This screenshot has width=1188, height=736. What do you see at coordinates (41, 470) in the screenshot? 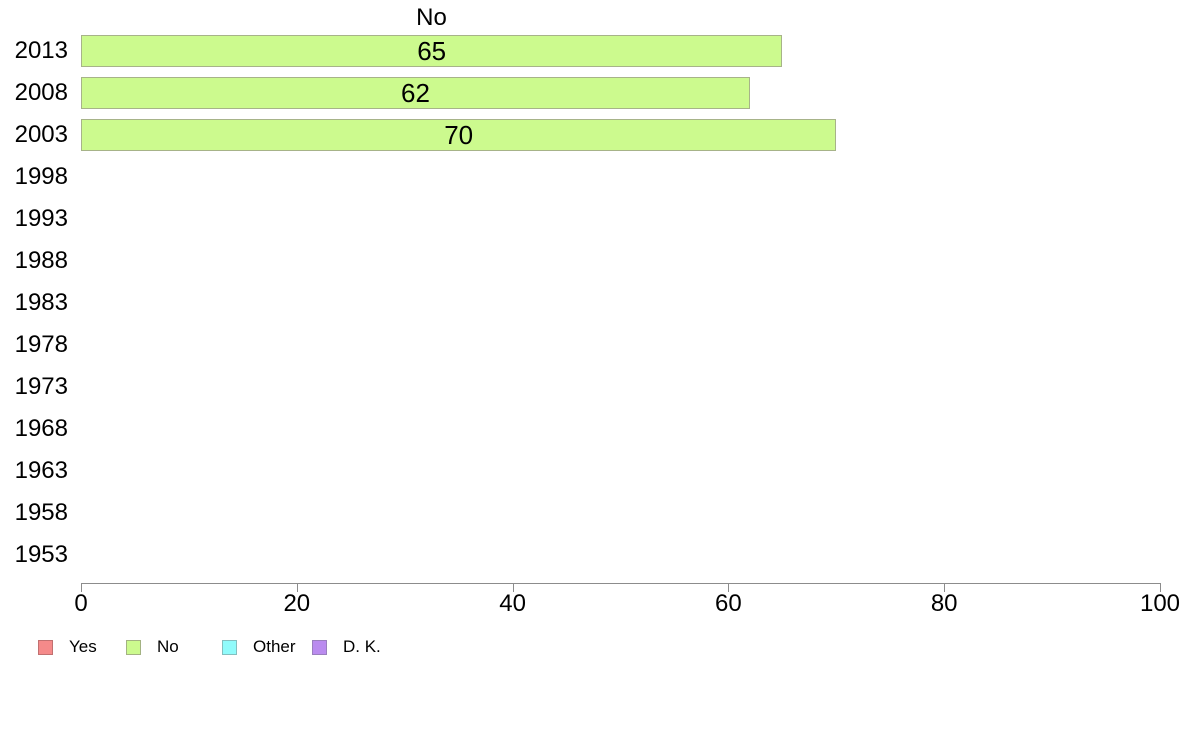
I see `y-axis-label: 1963` at bounding box center [41, 470].